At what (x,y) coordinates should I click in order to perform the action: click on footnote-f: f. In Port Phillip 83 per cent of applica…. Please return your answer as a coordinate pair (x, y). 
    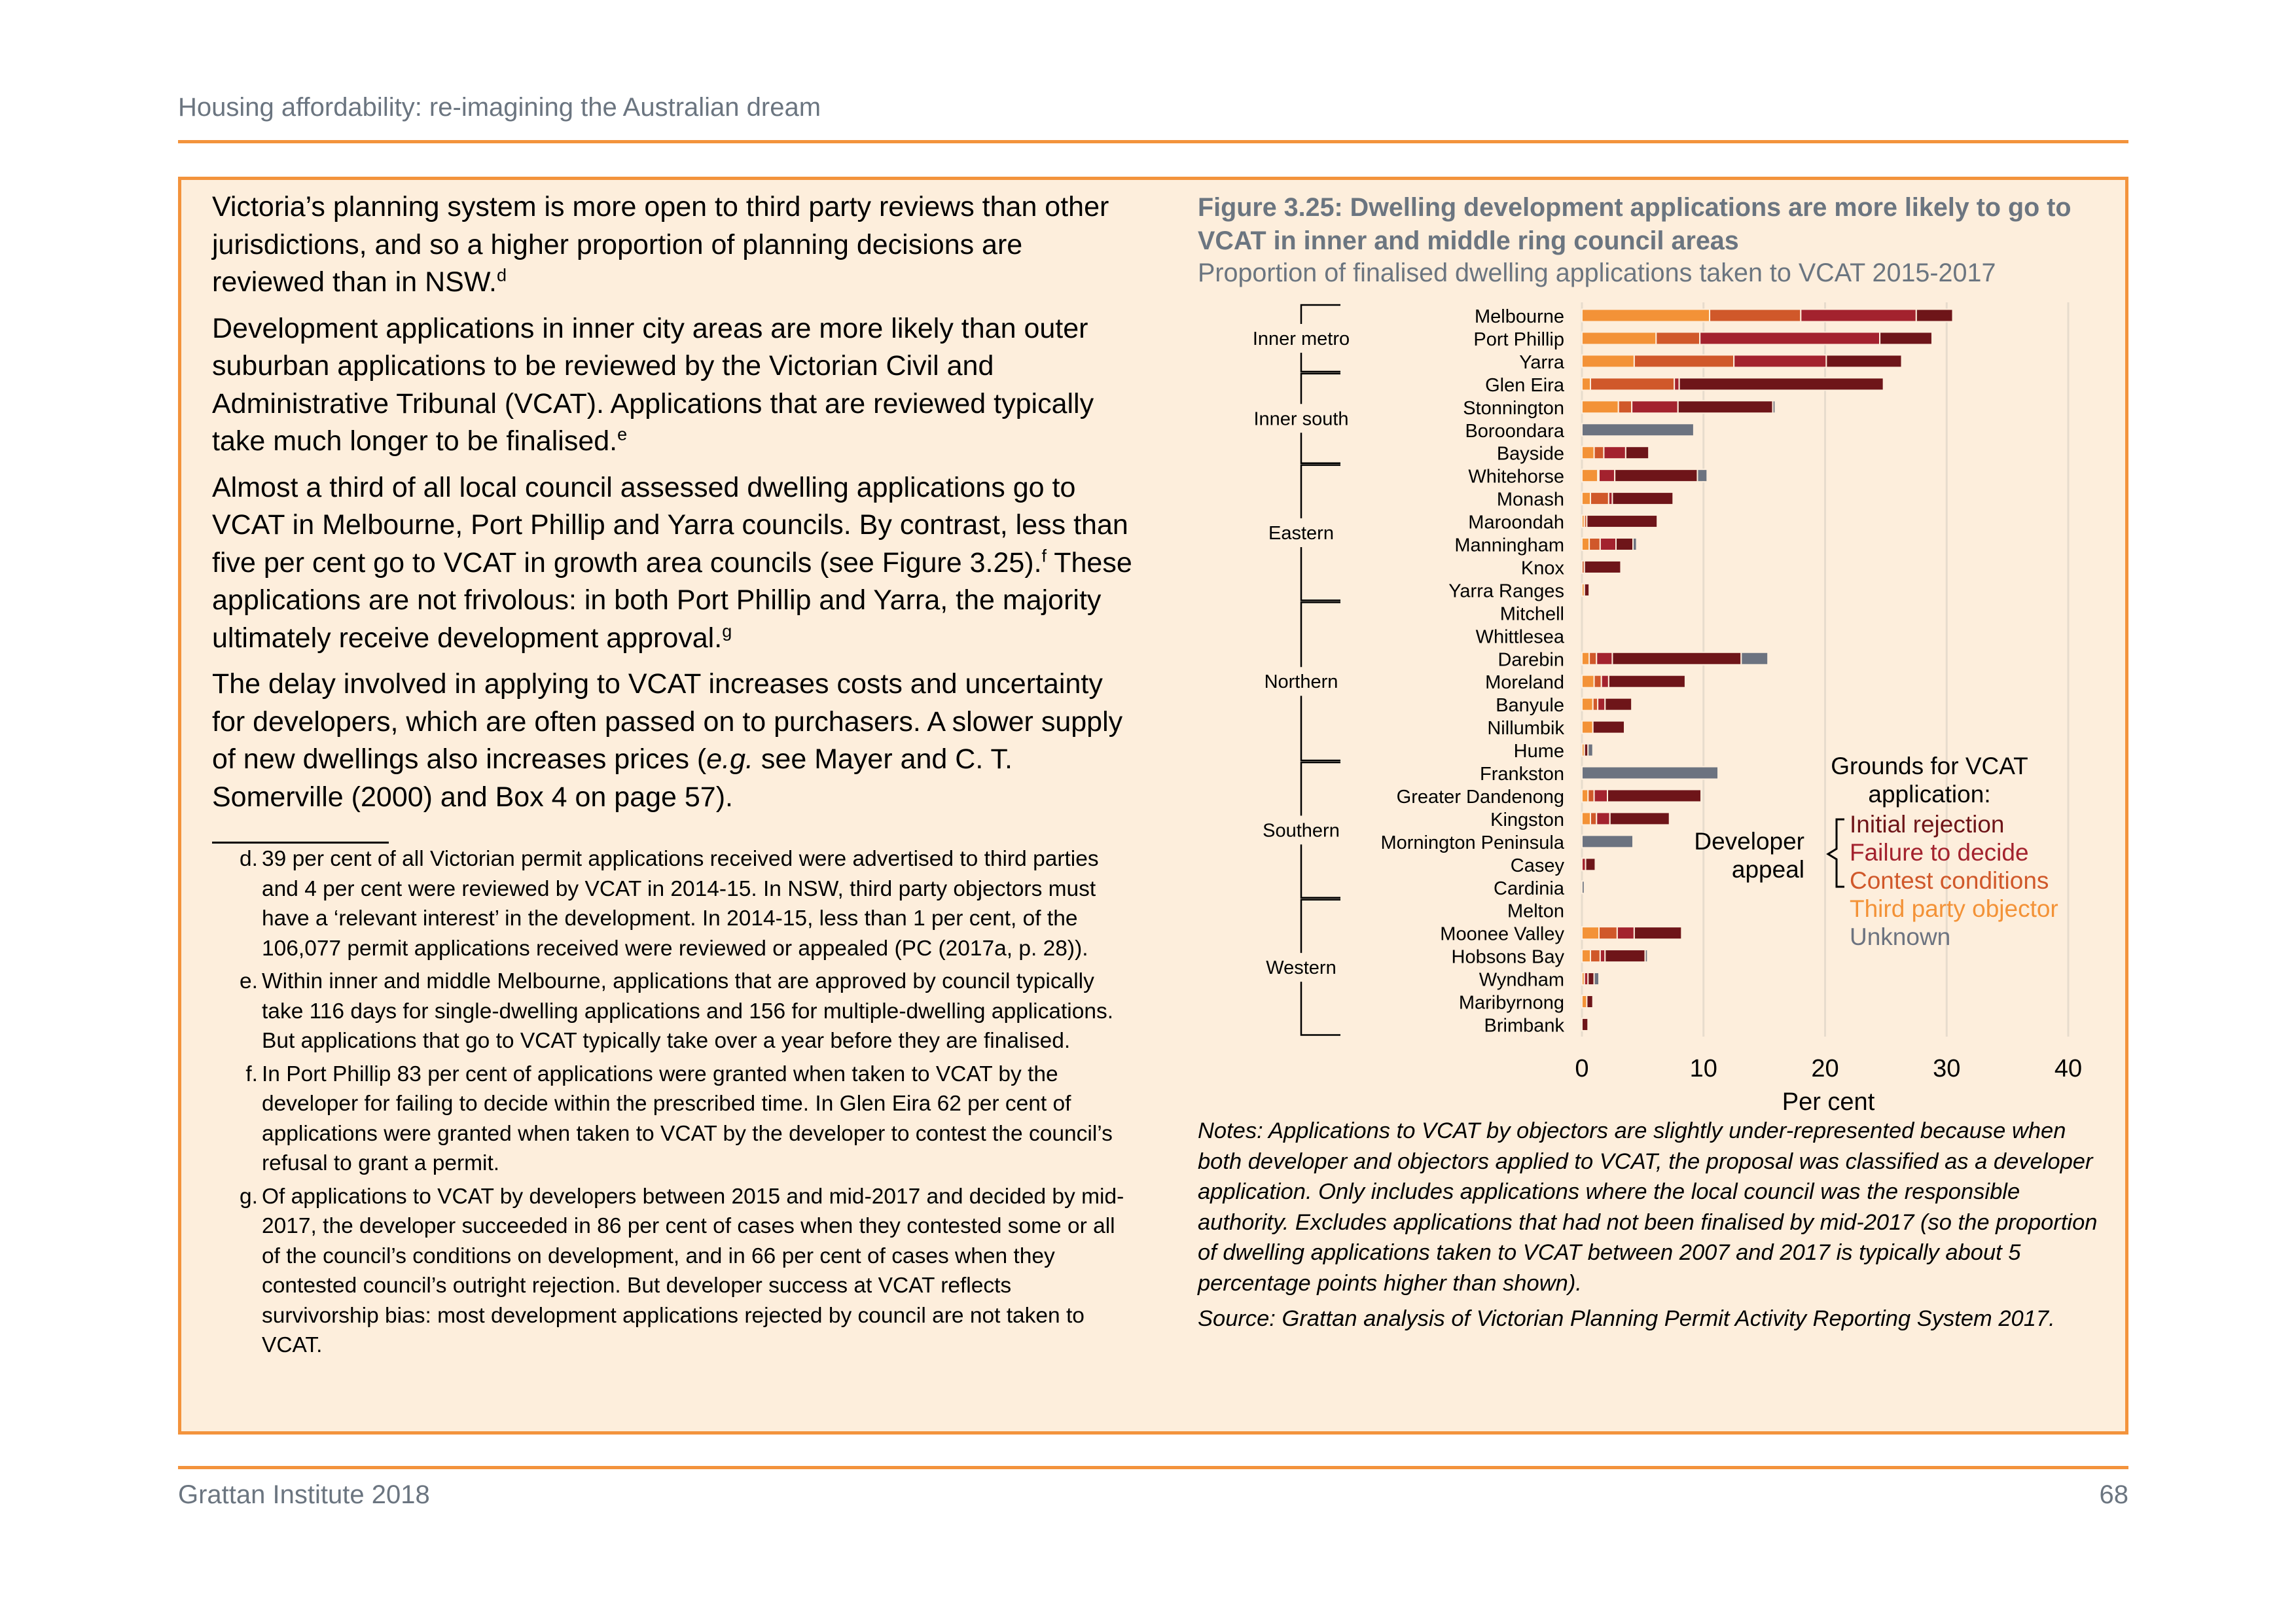
    Looking at the image, I should click on (680, 1119).